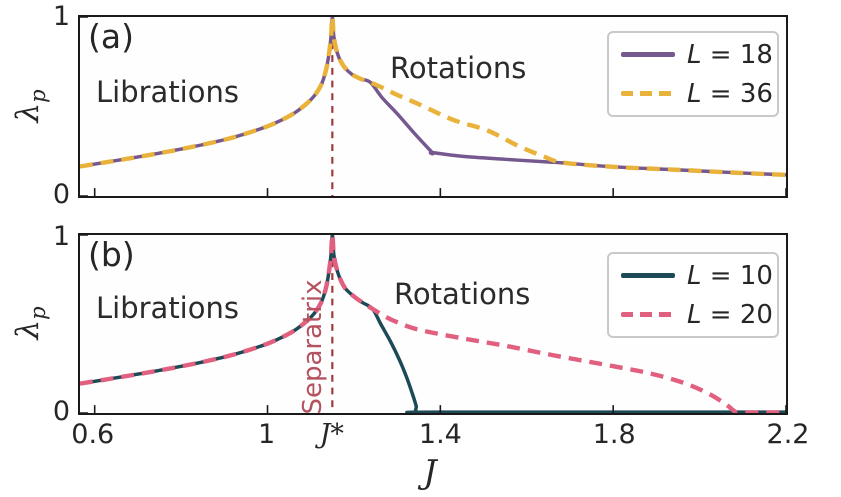 The image size is (841, 497). What do you see at coordinates (111, 36) in the screenshot?
I see `panel-a-label: (a)` at bounding box center [111, 36].